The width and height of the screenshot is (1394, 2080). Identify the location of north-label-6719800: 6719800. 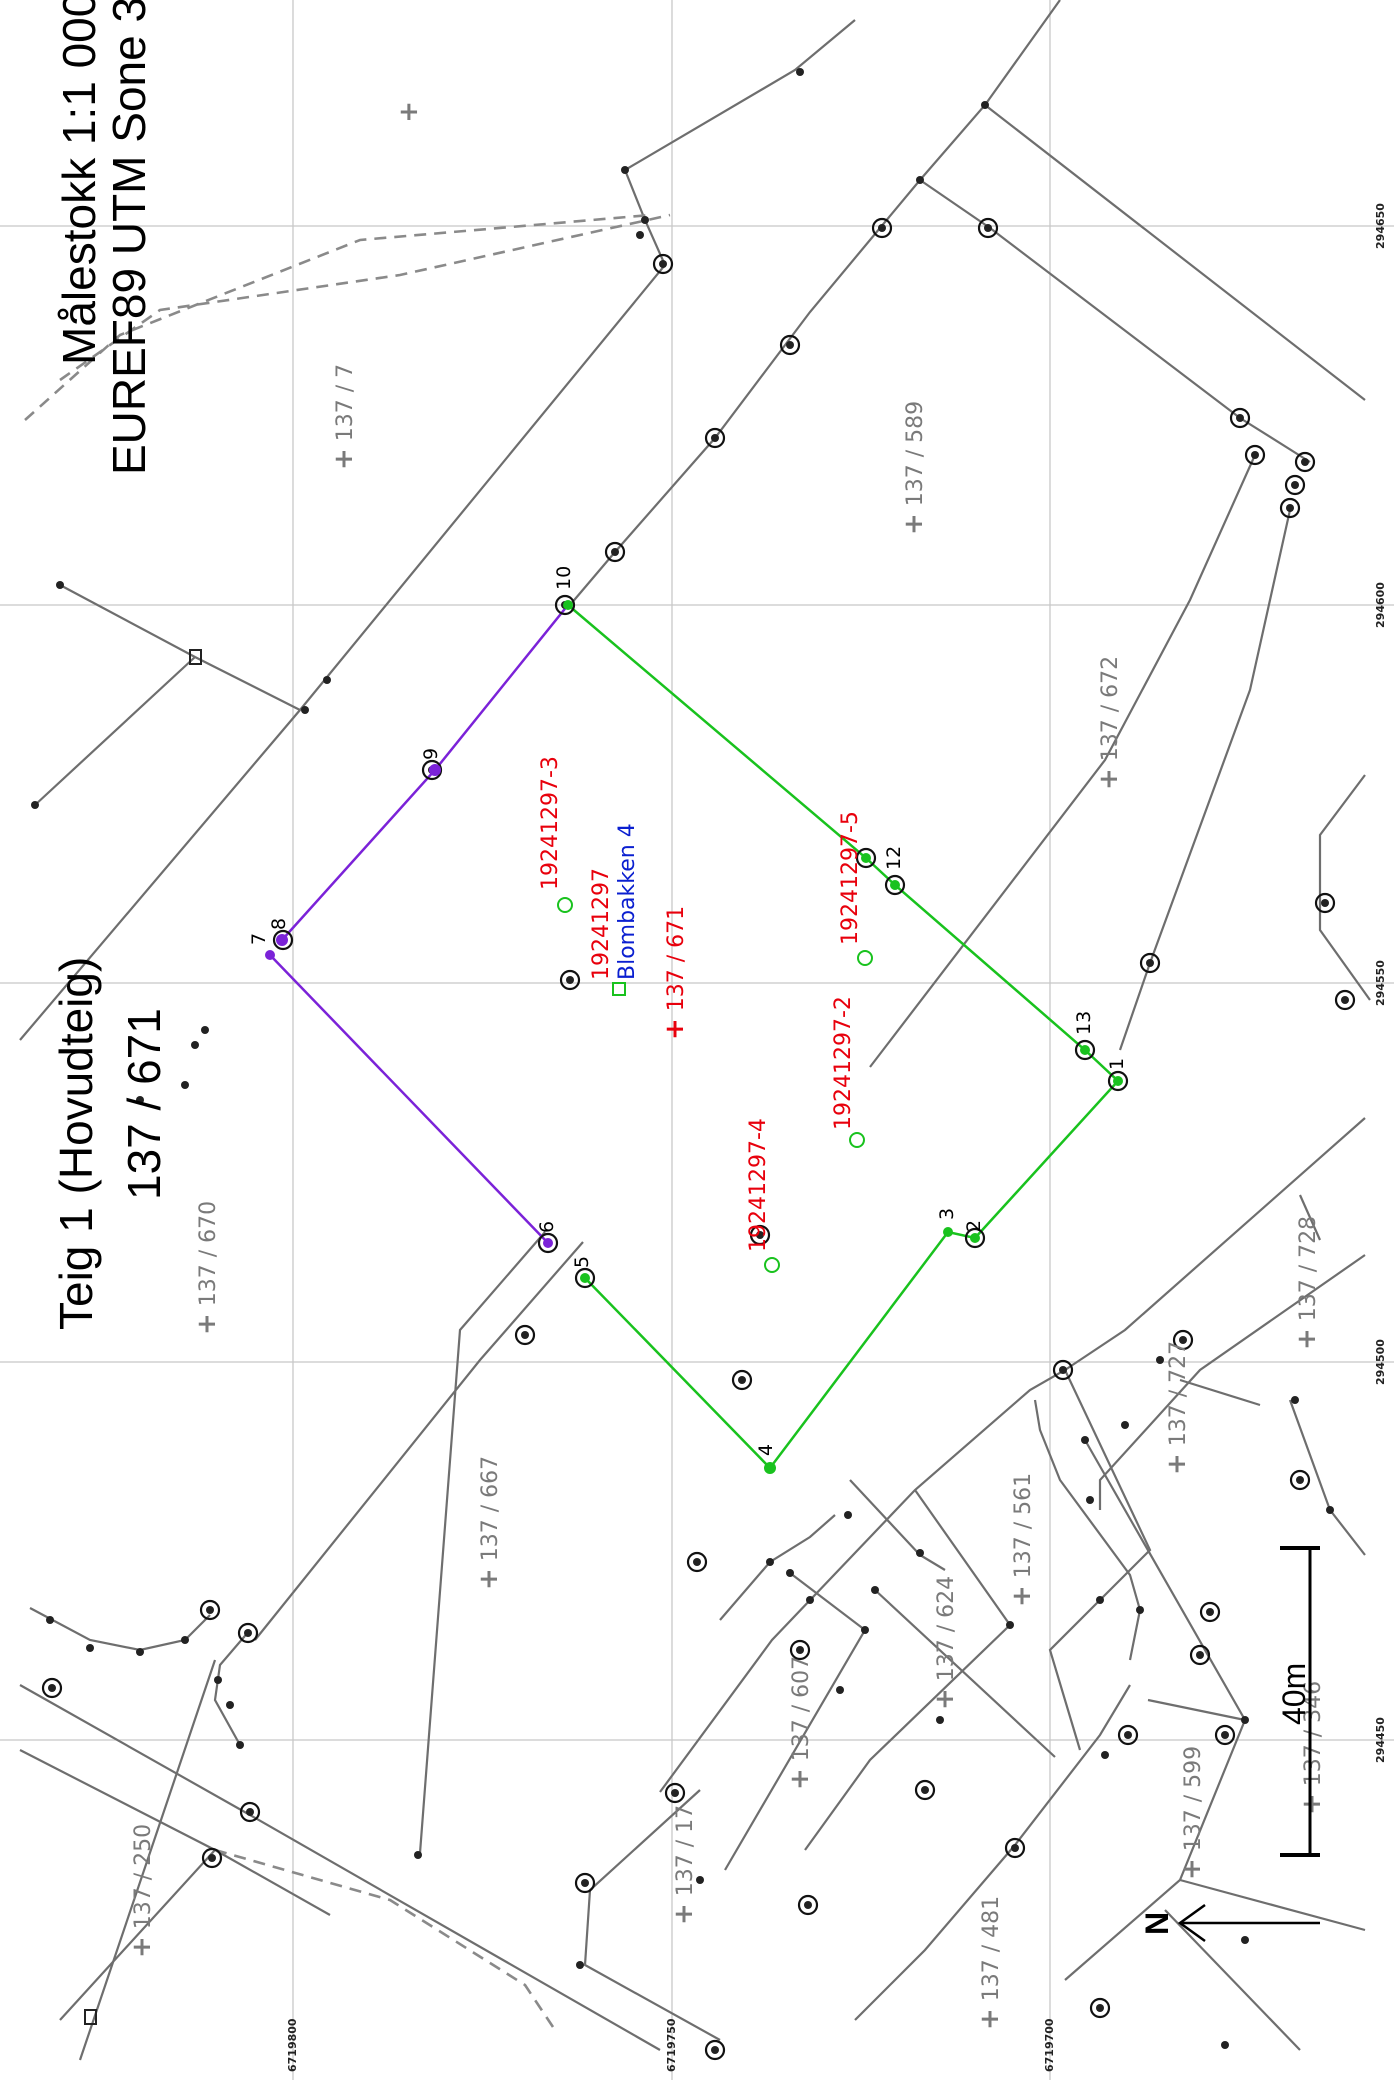
(292, 2045).